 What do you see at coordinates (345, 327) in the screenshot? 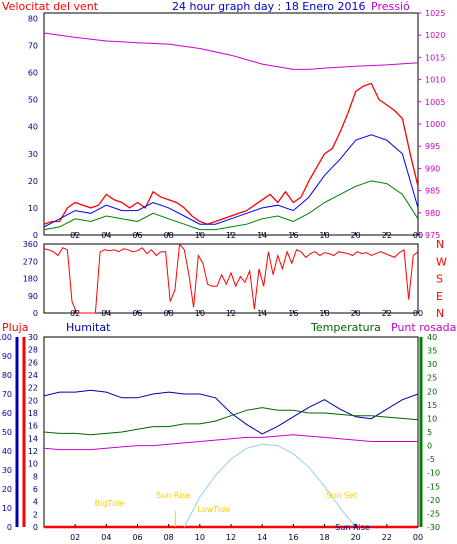
I see `temperature-label: Temperatura` at bounding box center [345, 327].